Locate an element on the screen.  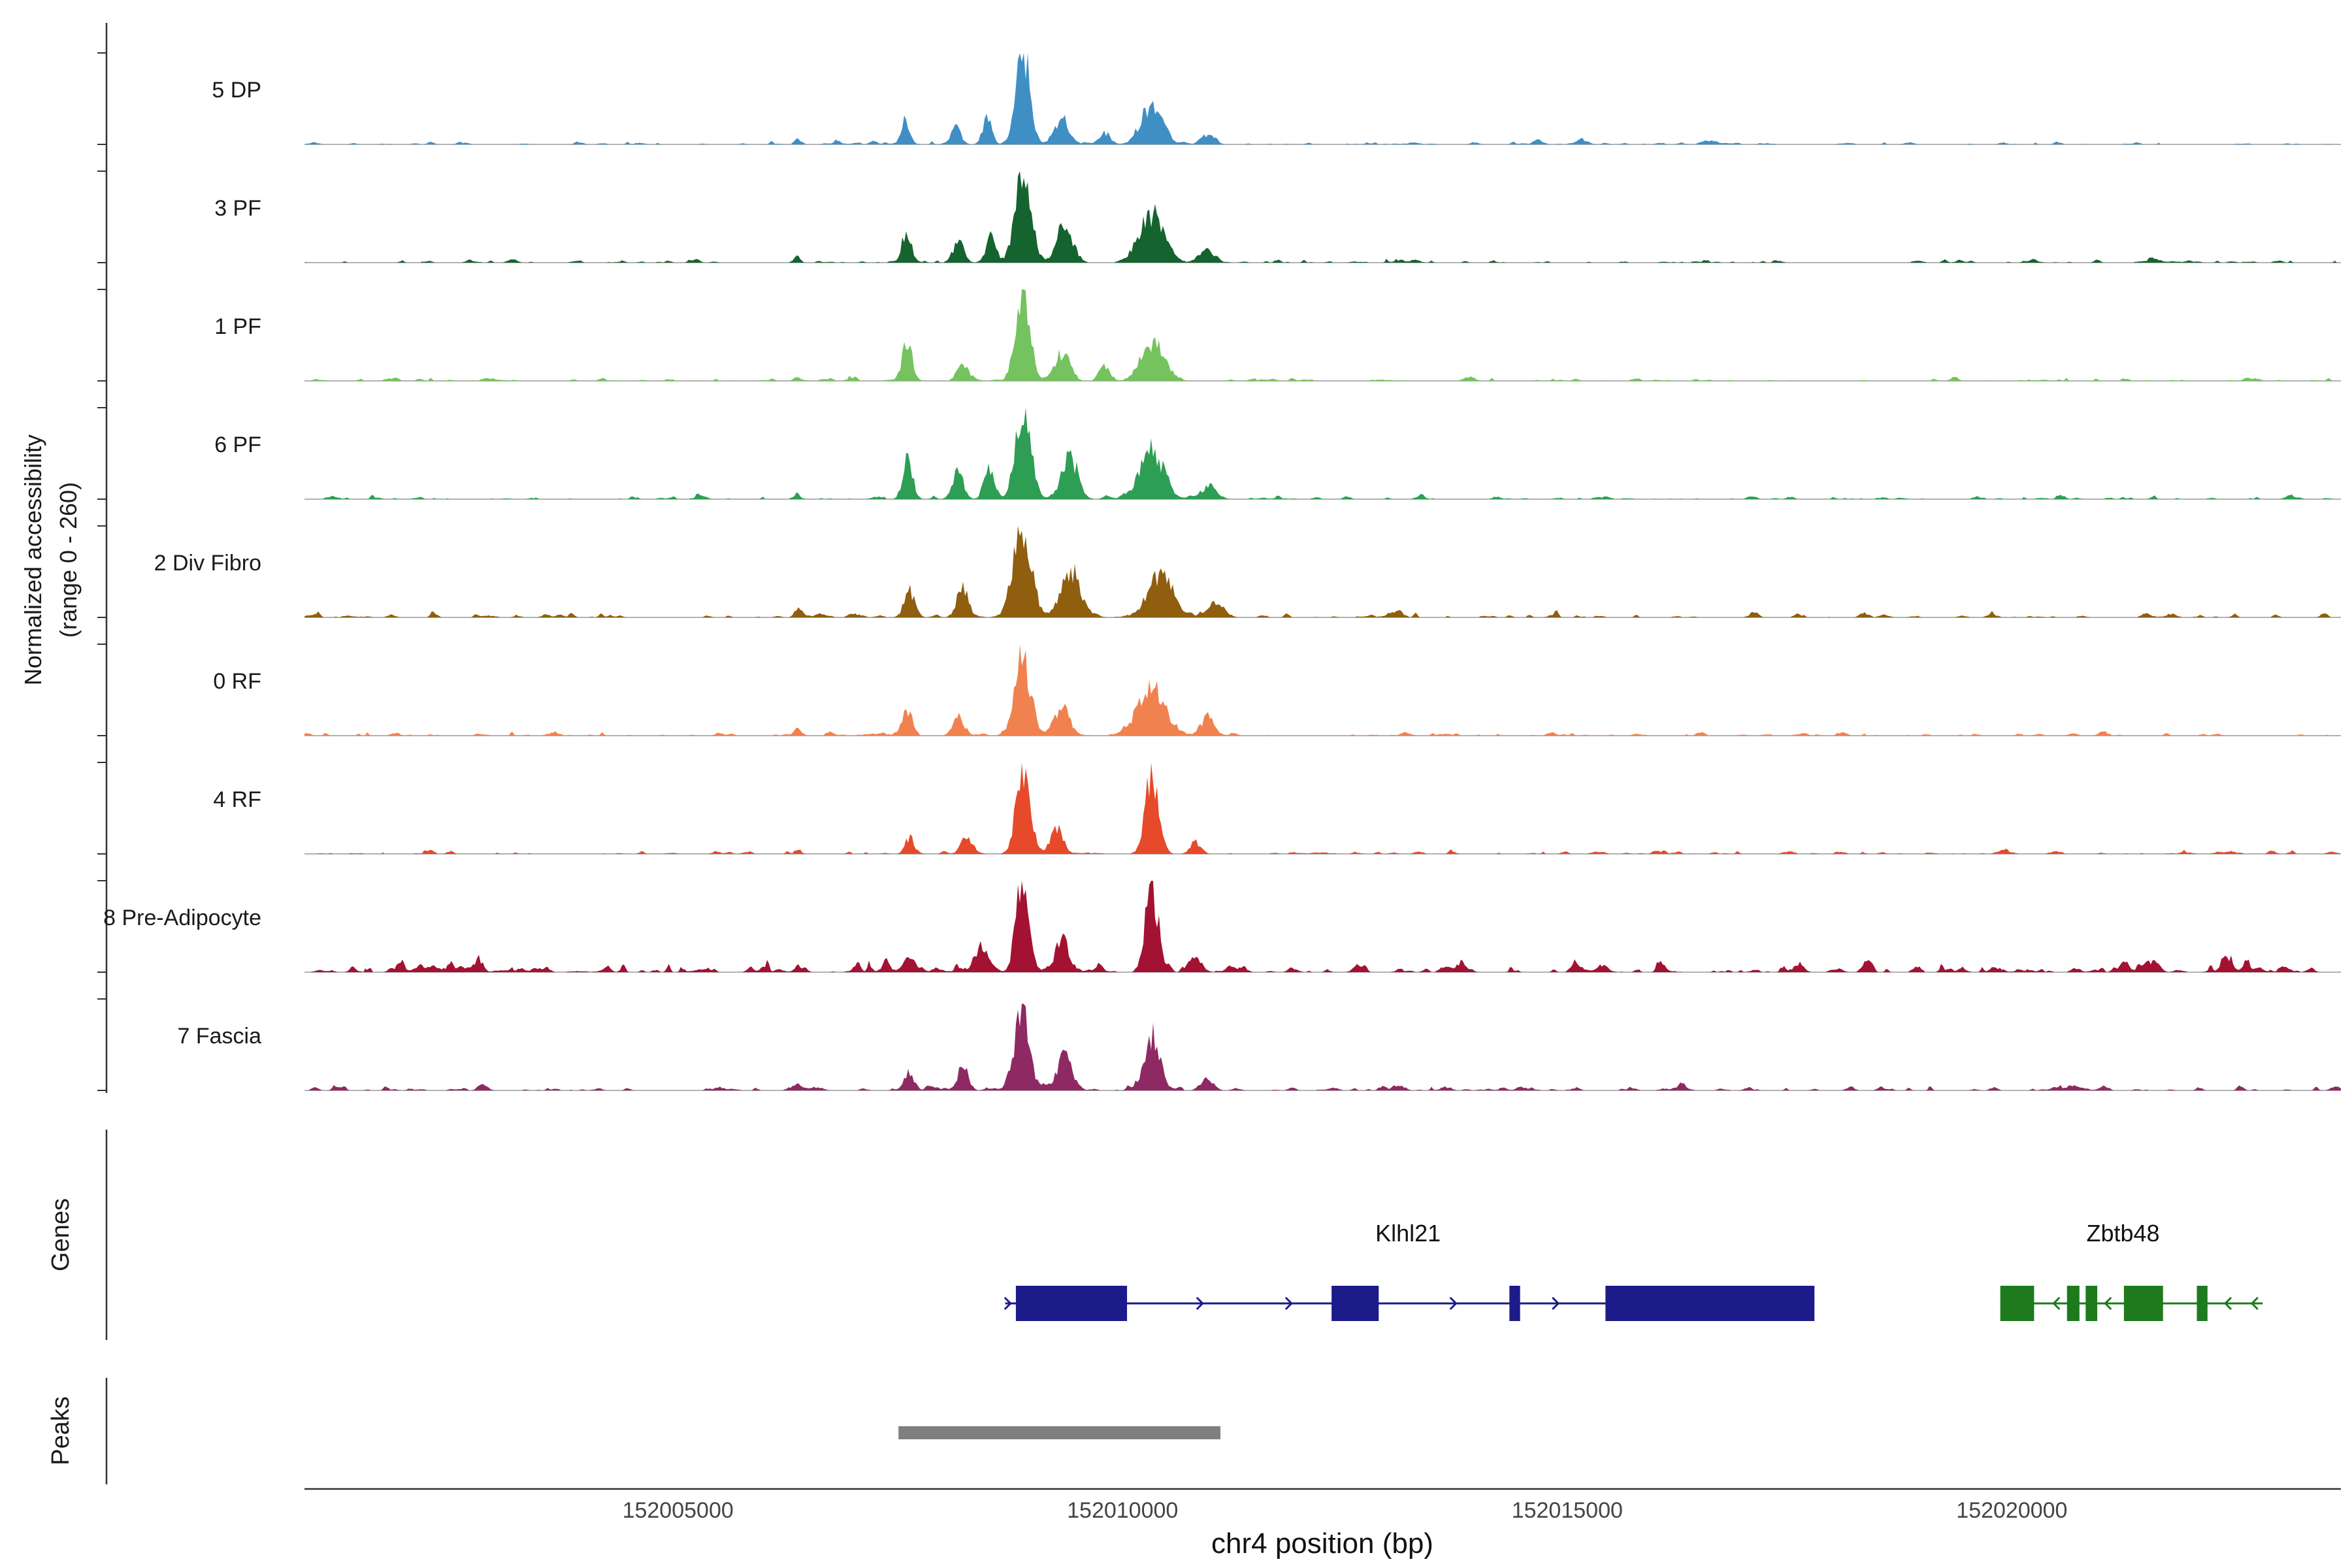
gene-name-label: Klhl21 is located at coordinates (1408, 1233).